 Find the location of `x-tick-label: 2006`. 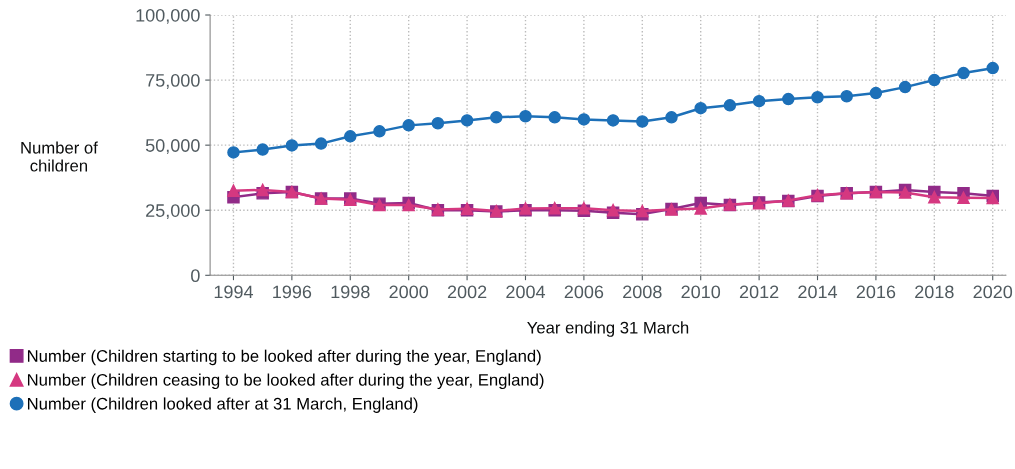

x-tick-label: 2006 is located at coordinates (584, 292).